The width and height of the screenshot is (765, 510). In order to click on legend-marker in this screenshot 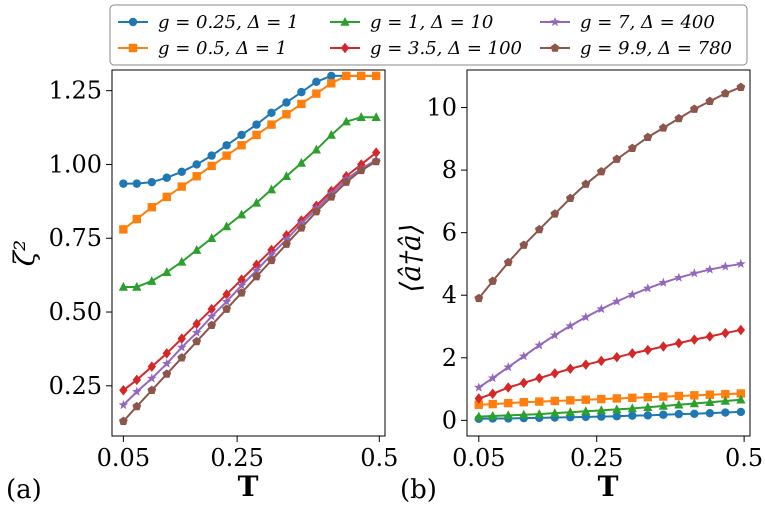, I will do `click(555, 47)`.